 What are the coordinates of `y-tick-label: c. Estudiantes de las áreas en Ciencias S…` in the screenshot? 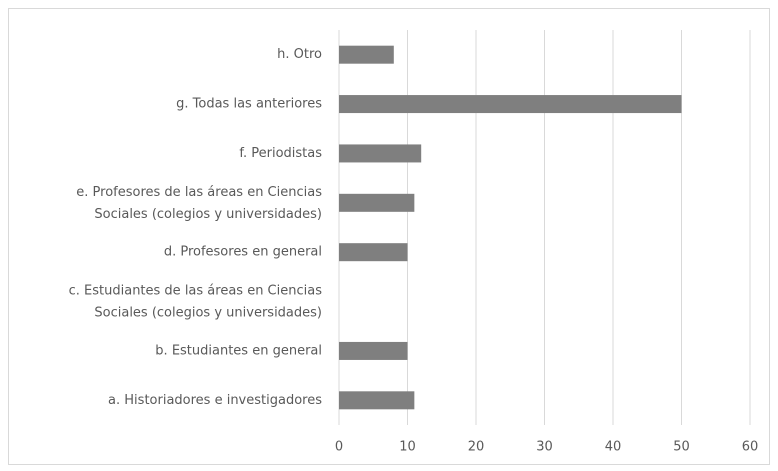 It's located at (196, 301).